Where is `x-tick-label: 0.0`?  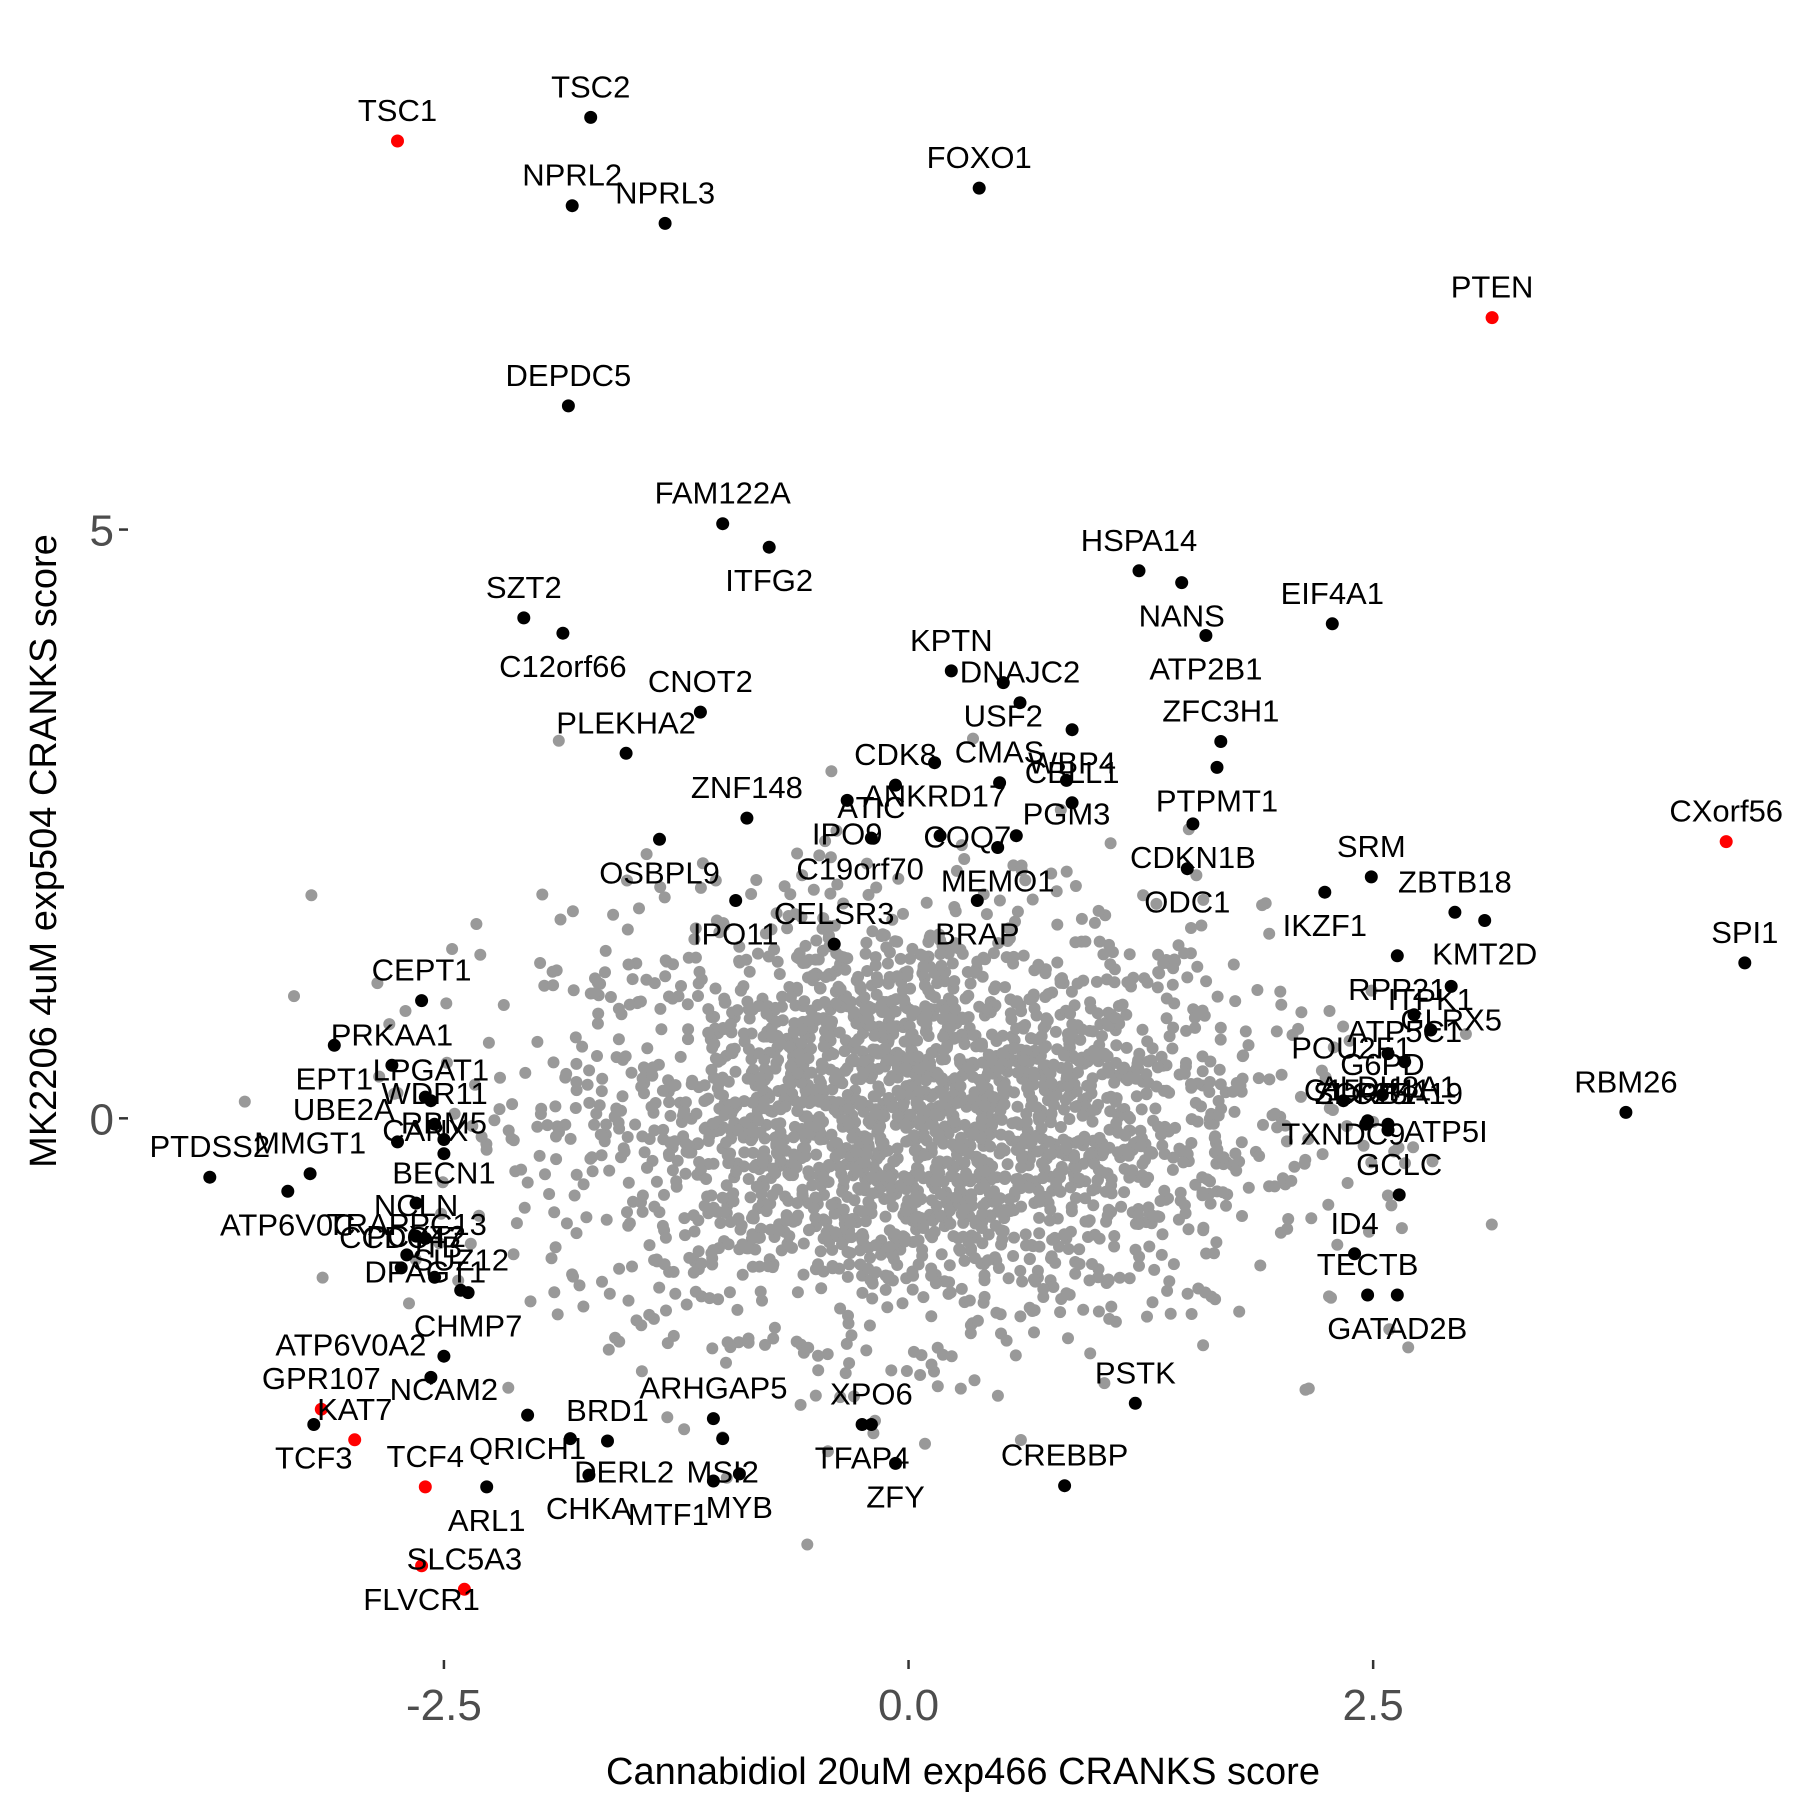 x-tick-label: 0.0 is located at coordinates (908, 1705).